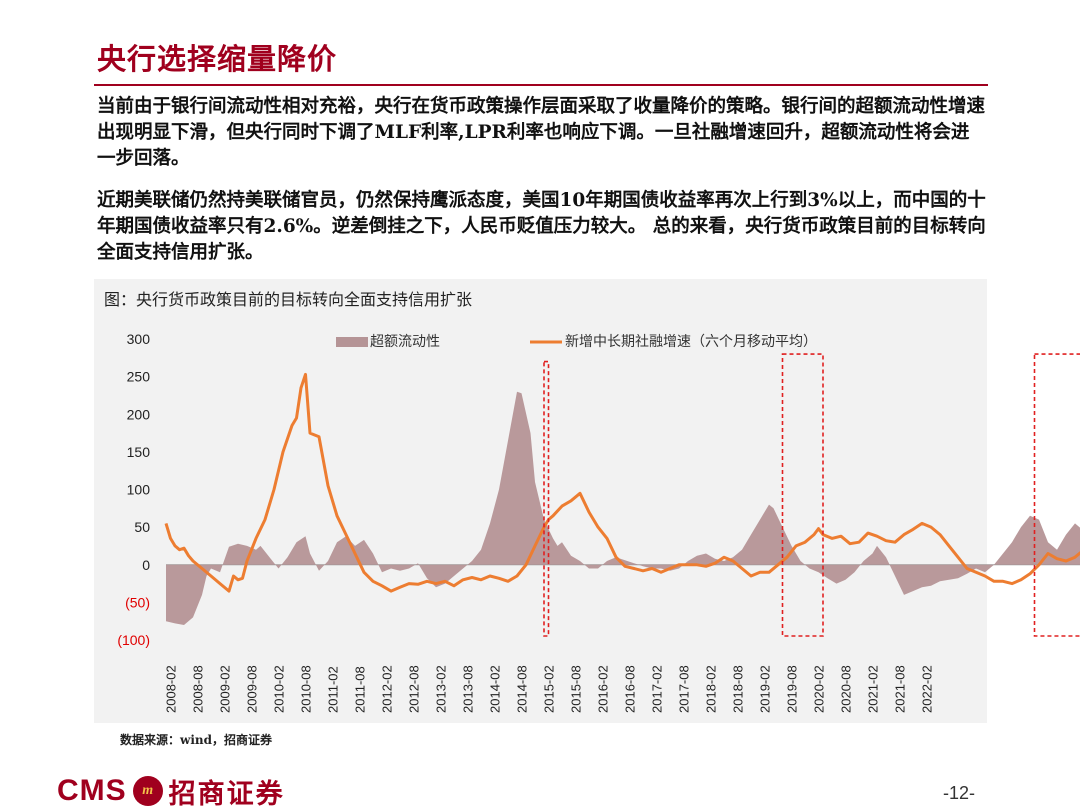 Image resolution: width=1080 pixels, height=811 pixels. I want to click on data-source: 数据来源：wind，招商证券, so click(196, 739).